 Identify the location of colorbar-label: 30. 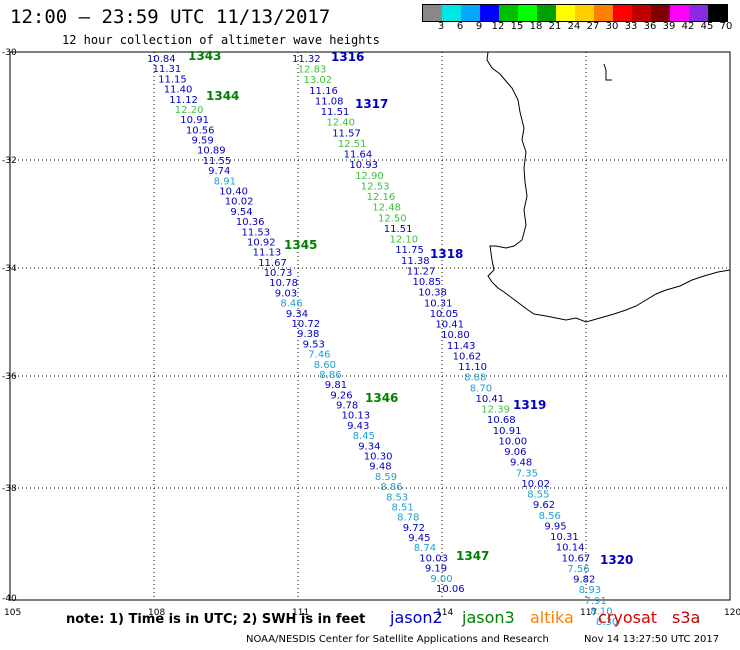
(612, 26).